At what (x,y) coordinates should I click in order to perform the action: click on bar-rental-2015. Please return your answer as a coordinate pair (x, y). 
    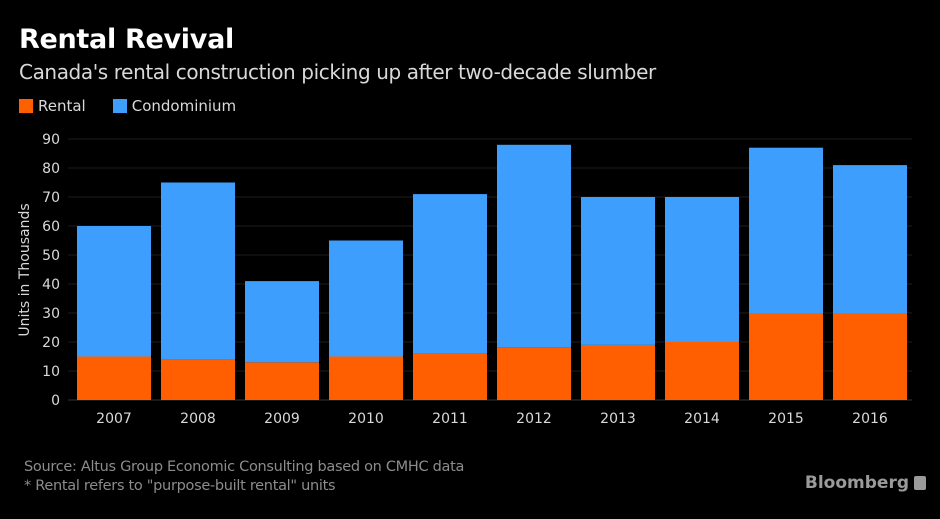
    Looking at the image, I should click on (786, 356).